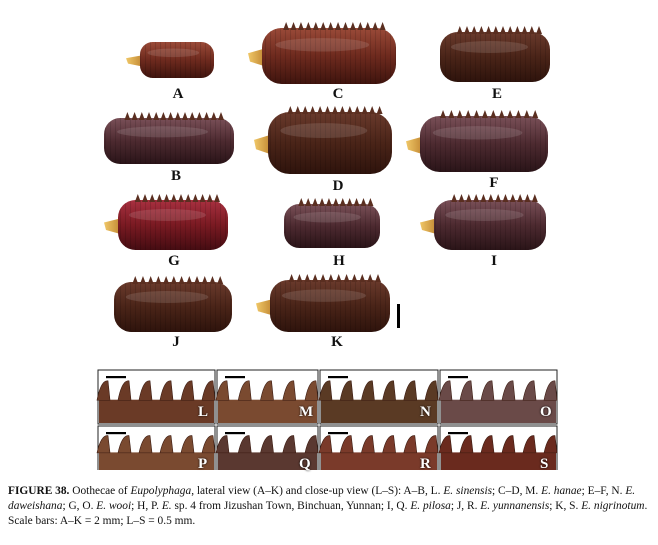  I want to click on specimen-label-g: G, so click(174, 261).